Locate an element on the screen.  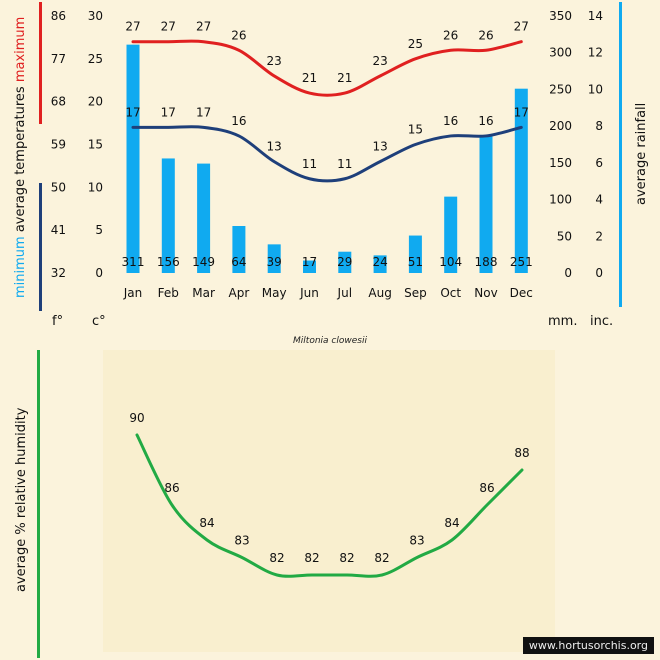
rainfall-value-label: 149 is located at coordinates (203, 262).